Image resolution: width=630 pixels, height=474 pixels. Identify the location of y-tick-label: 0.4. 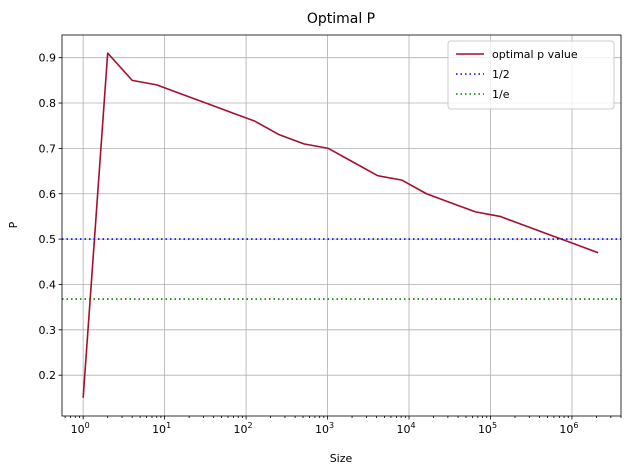
(48, 284).